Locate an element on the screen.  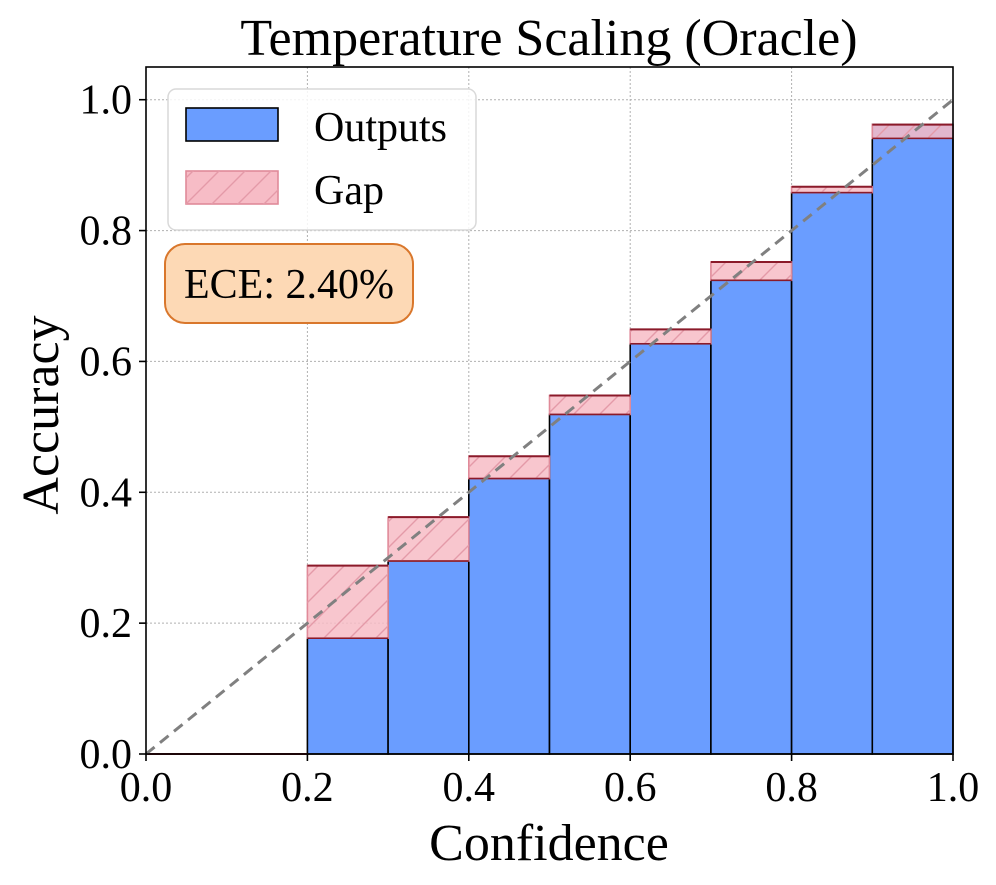
ece-annotation: ECE: 2.40% is located at coordinates (289, 283).